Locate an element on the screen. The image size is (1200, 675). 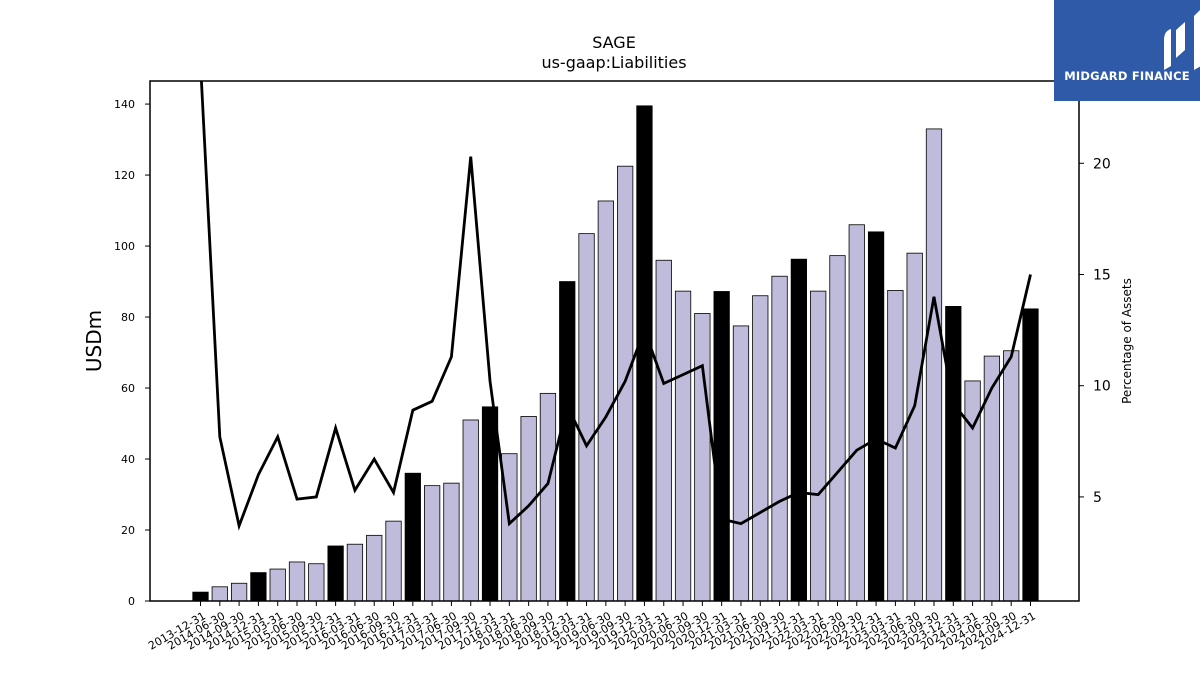
logo-mark-icon is located at coordinates (1182, 40).